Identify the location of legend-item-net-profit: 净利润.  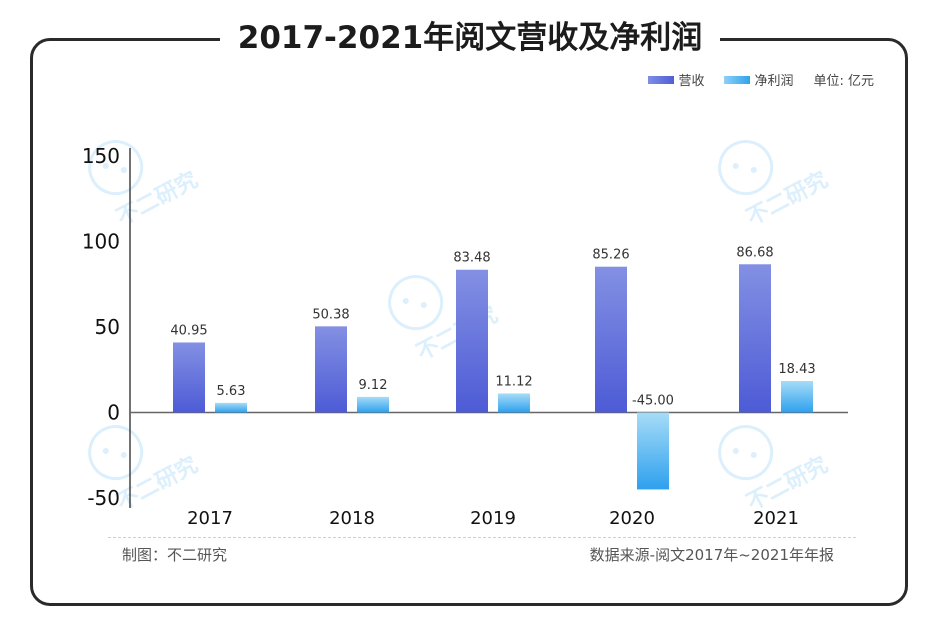
(758, 79).